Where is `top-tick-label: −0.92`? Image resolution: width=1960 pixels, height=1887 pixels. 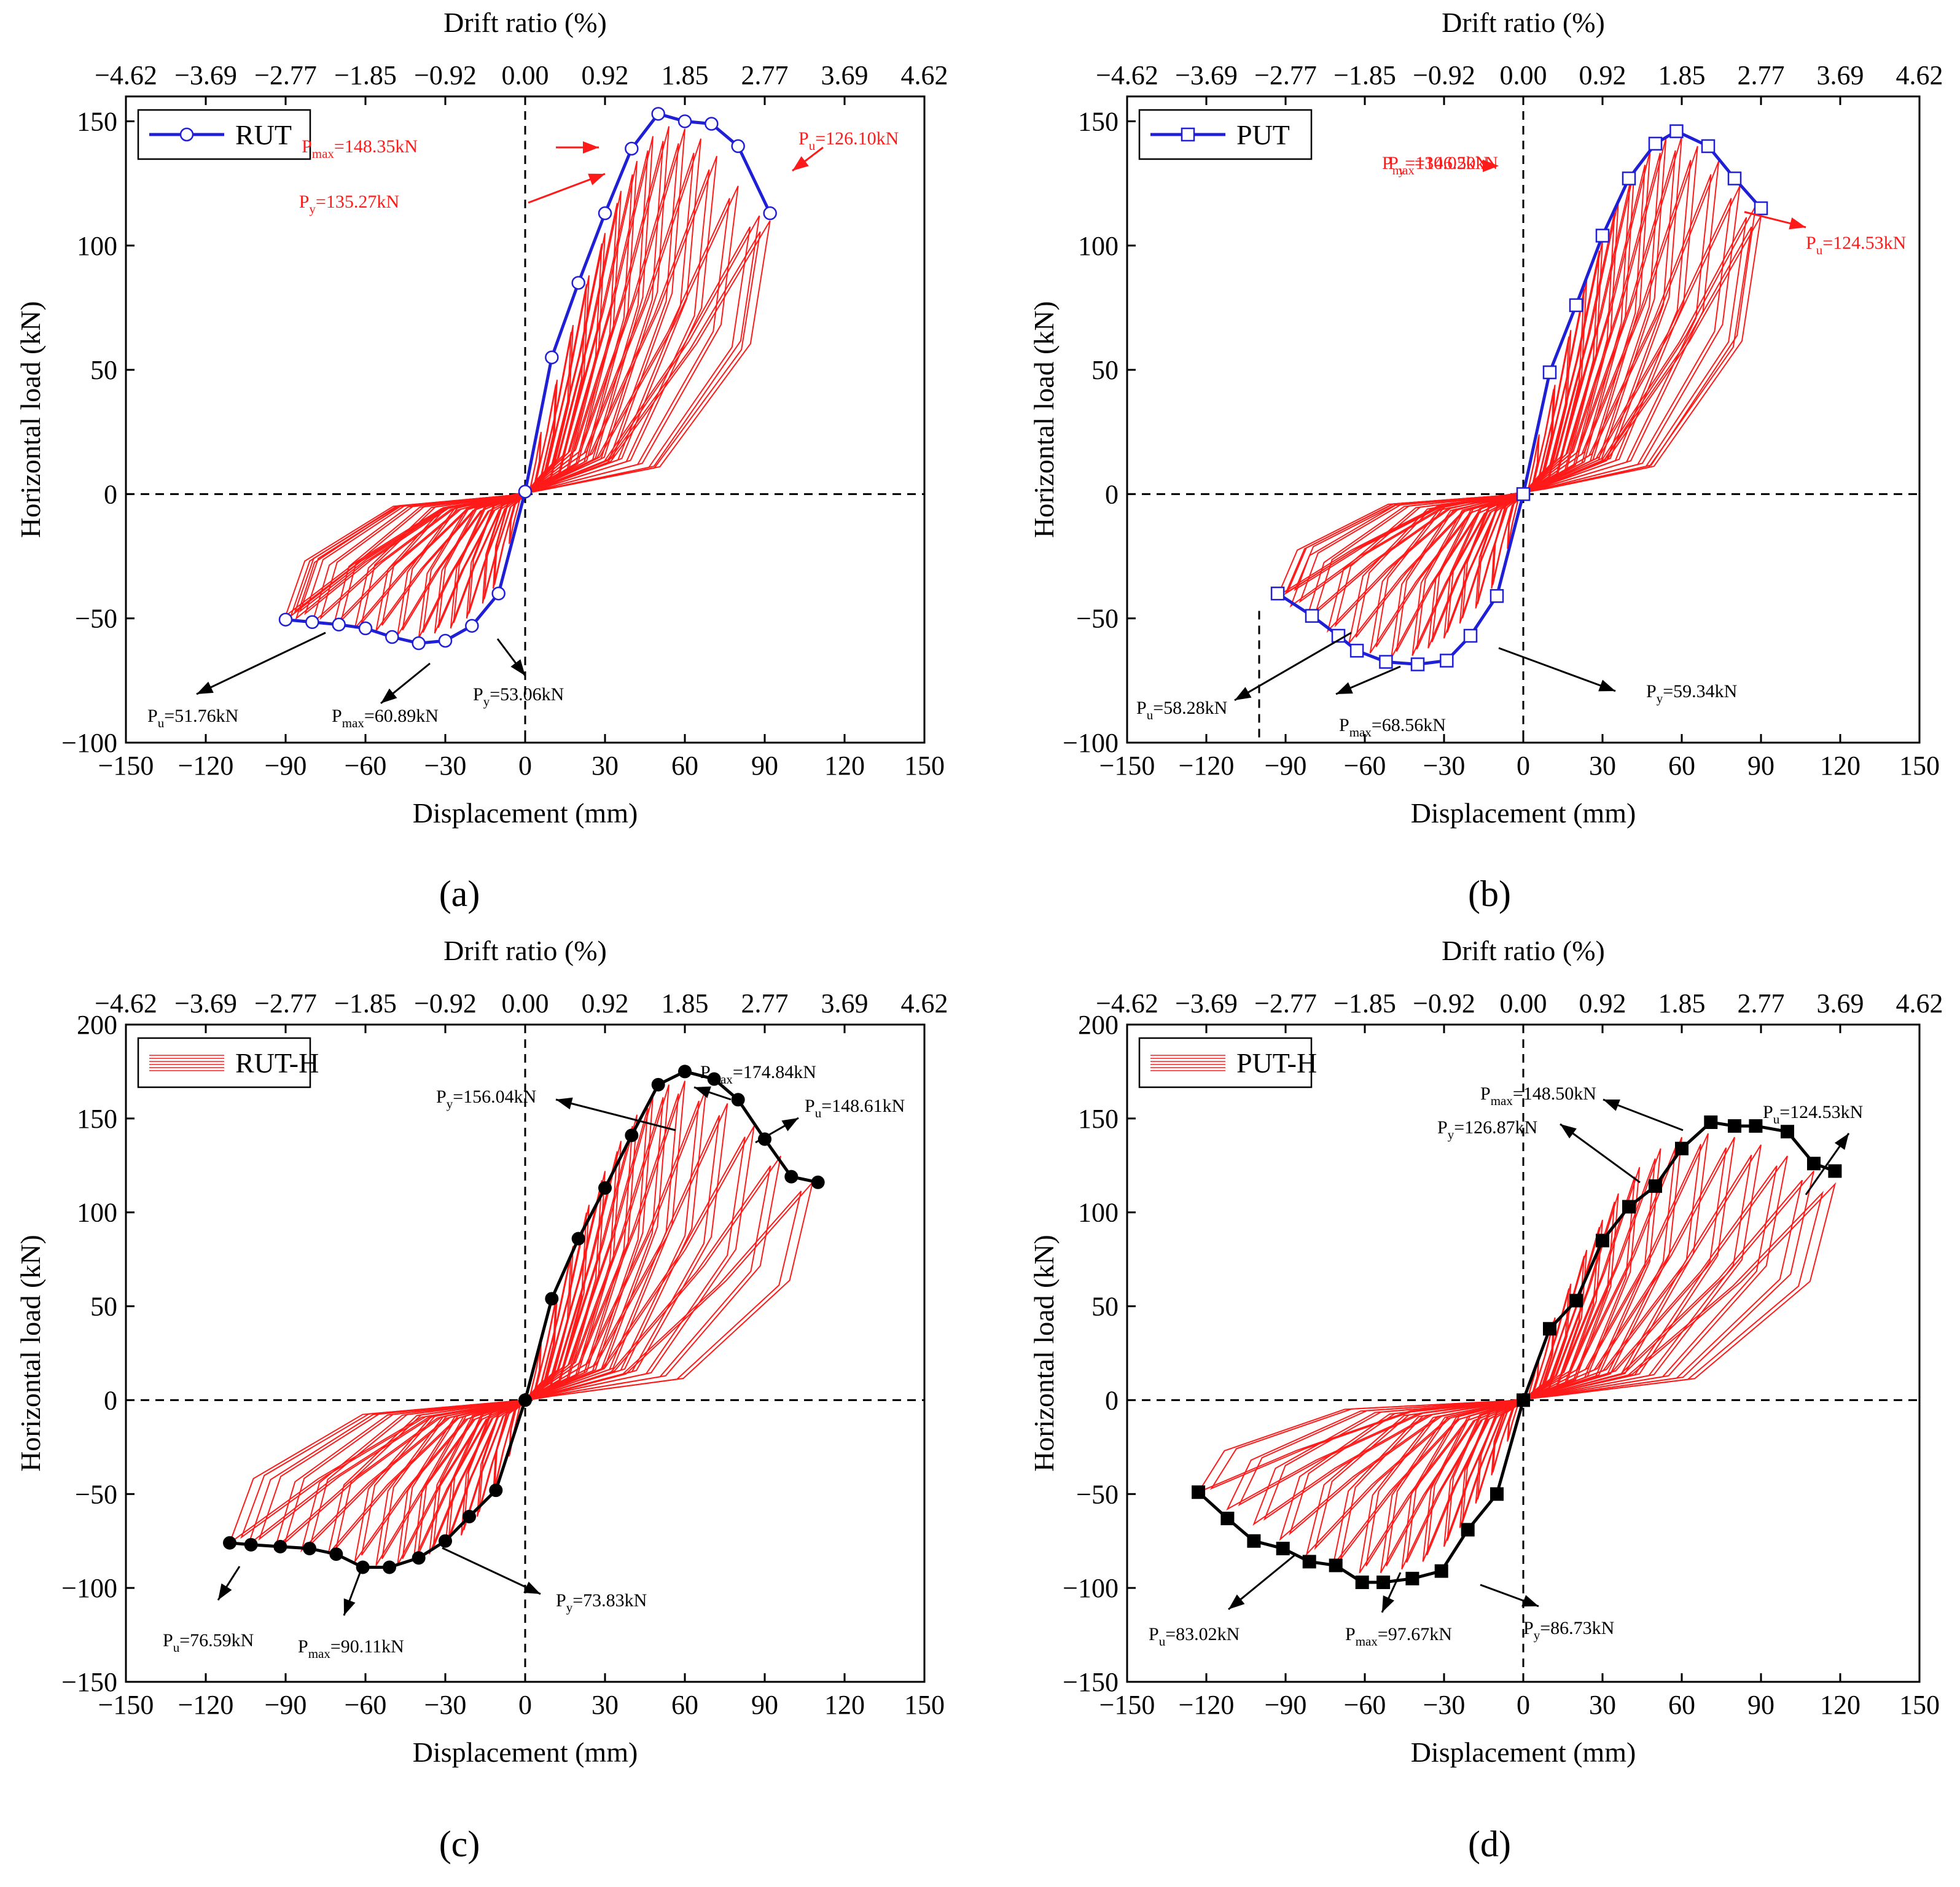 top-tick-label: −0.92 is located at coordinates (445, 1003).